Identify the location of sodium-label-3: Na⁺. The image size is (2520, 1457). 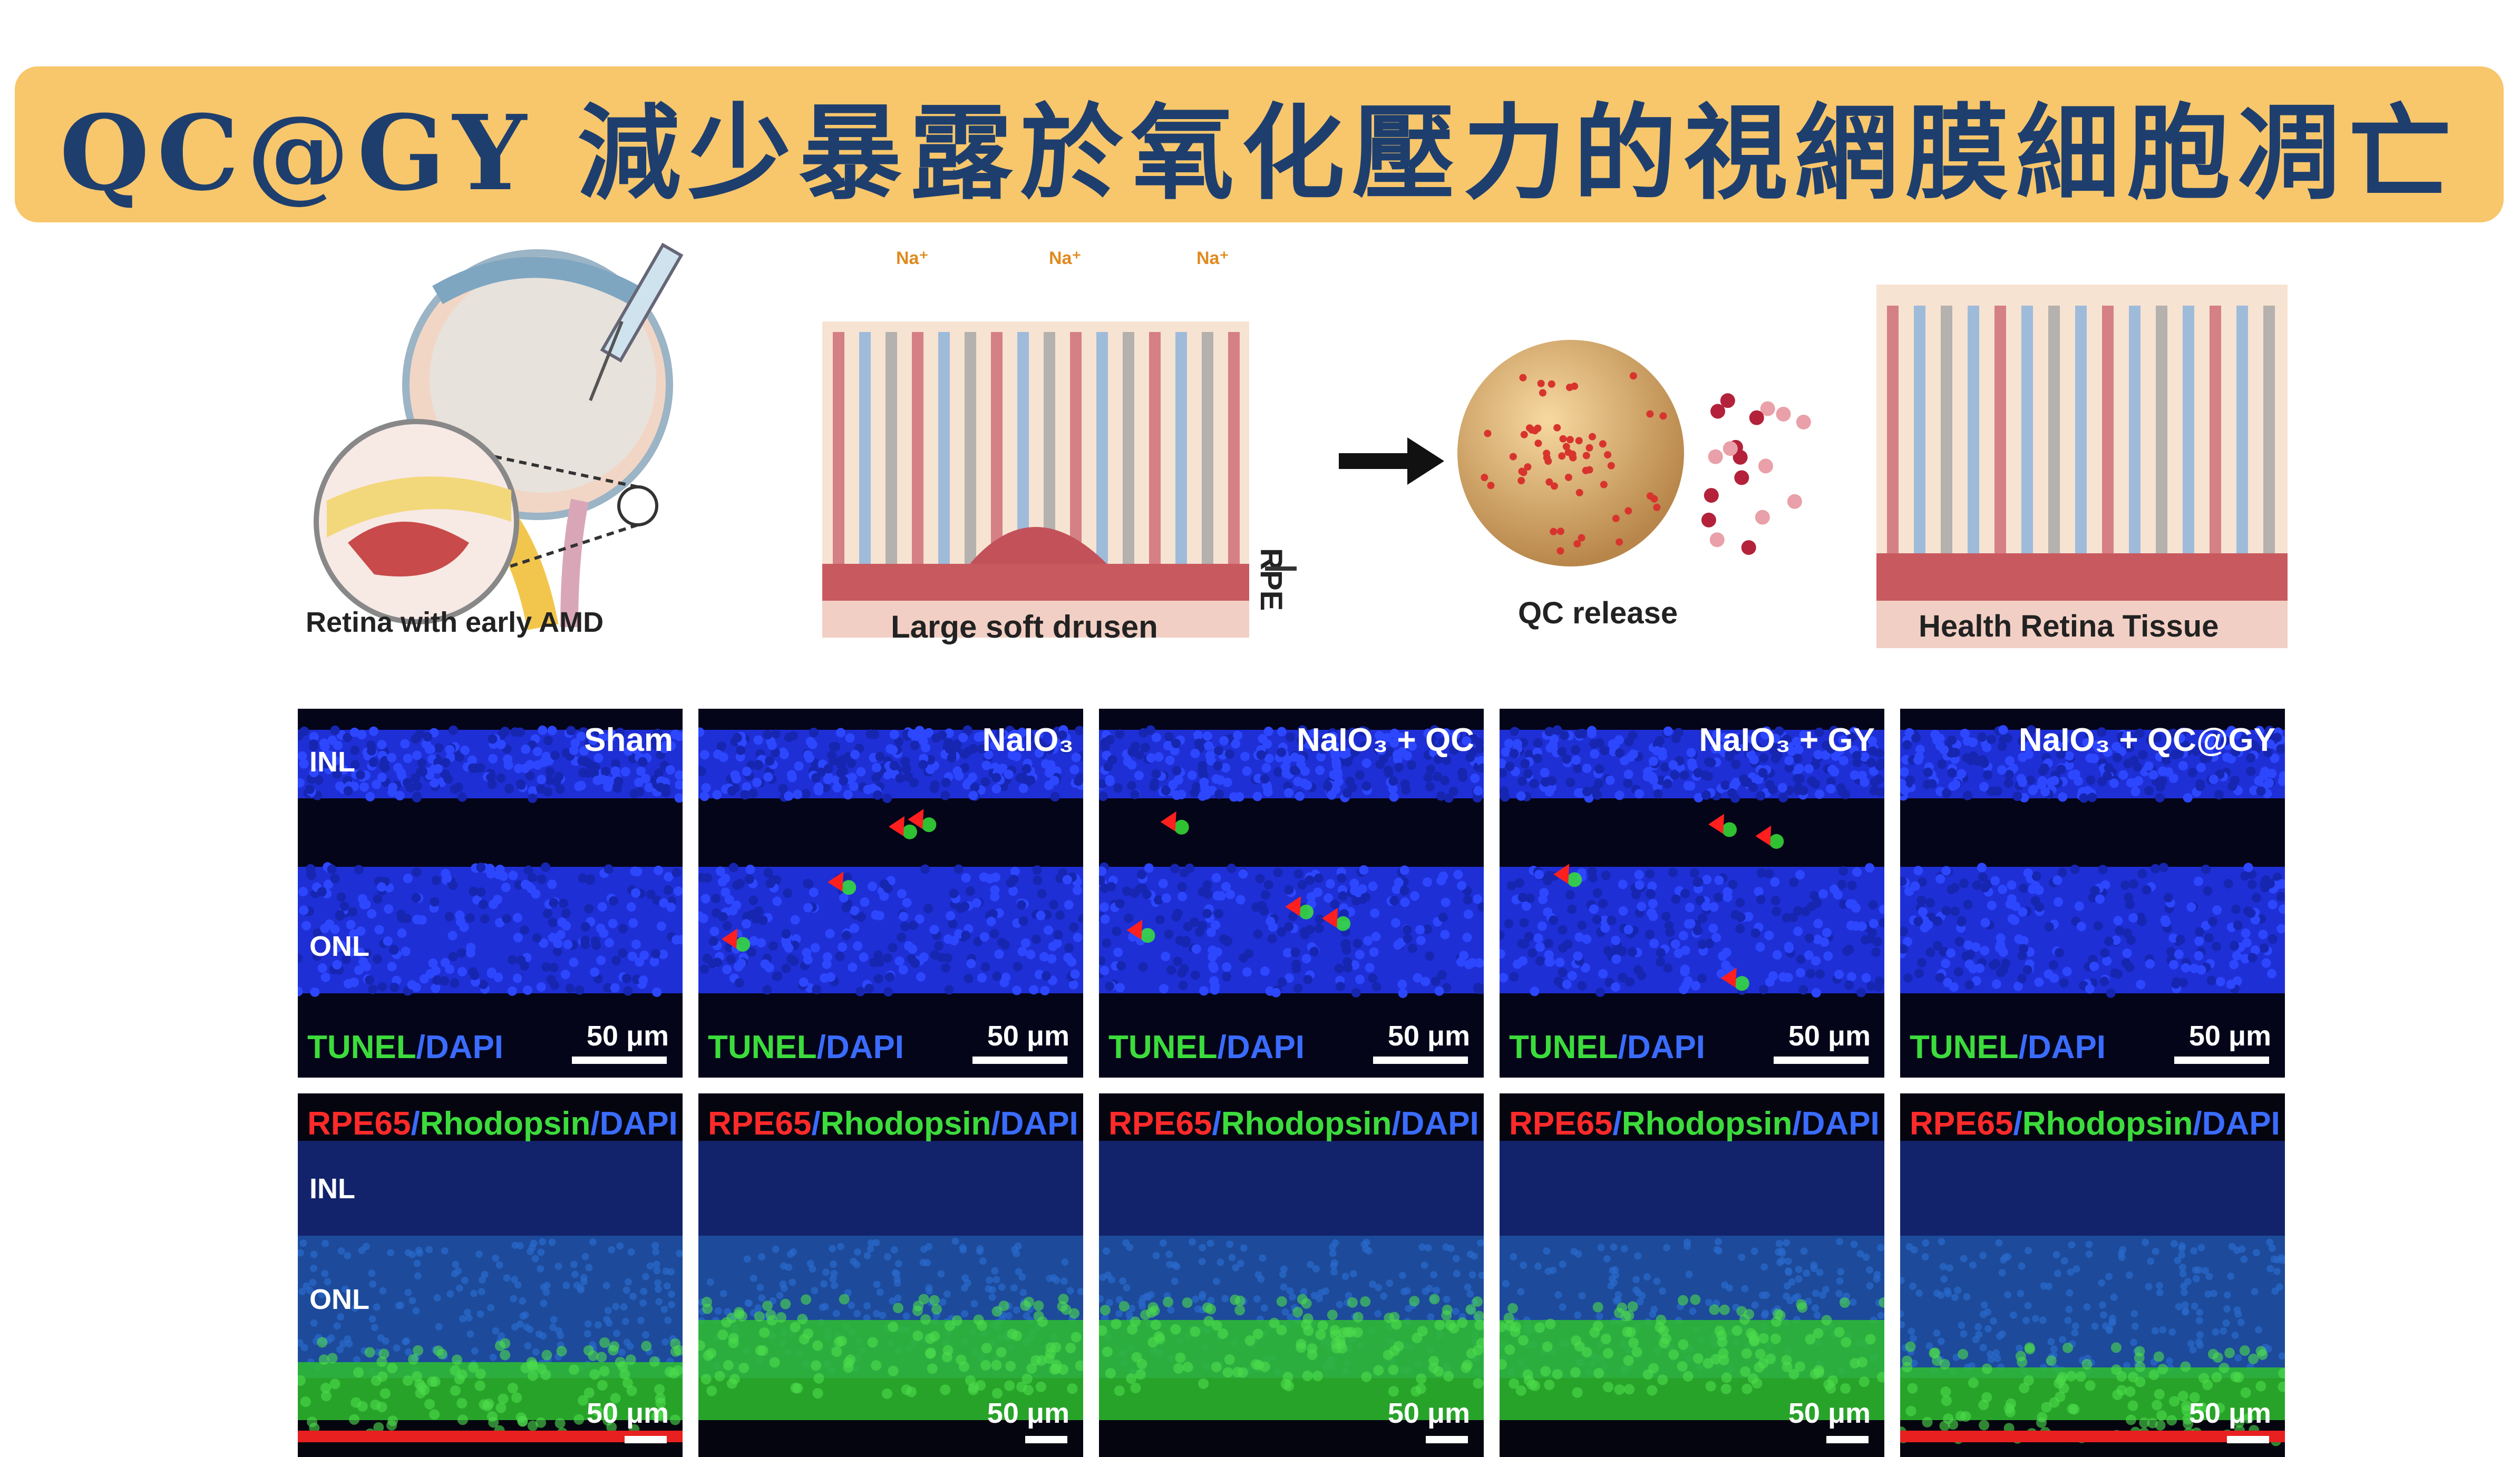
(1212, 258).